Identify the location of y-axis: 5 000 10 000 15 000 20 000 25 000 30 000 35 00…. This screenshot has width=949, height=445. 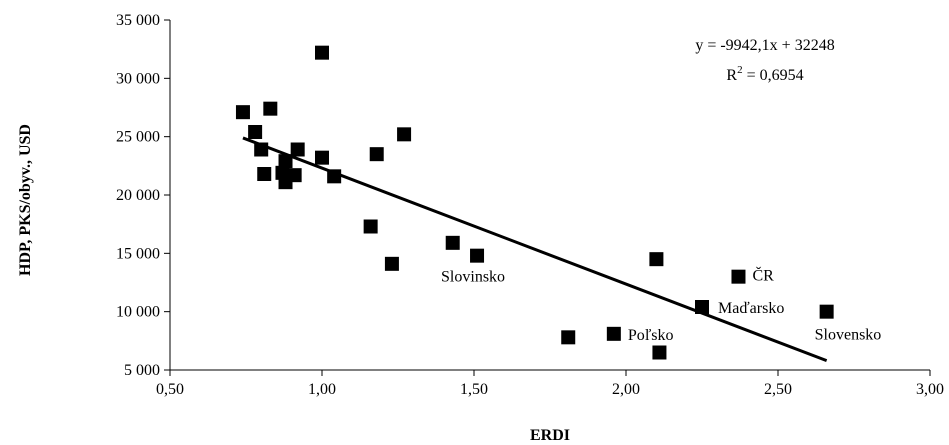
(143, 195).